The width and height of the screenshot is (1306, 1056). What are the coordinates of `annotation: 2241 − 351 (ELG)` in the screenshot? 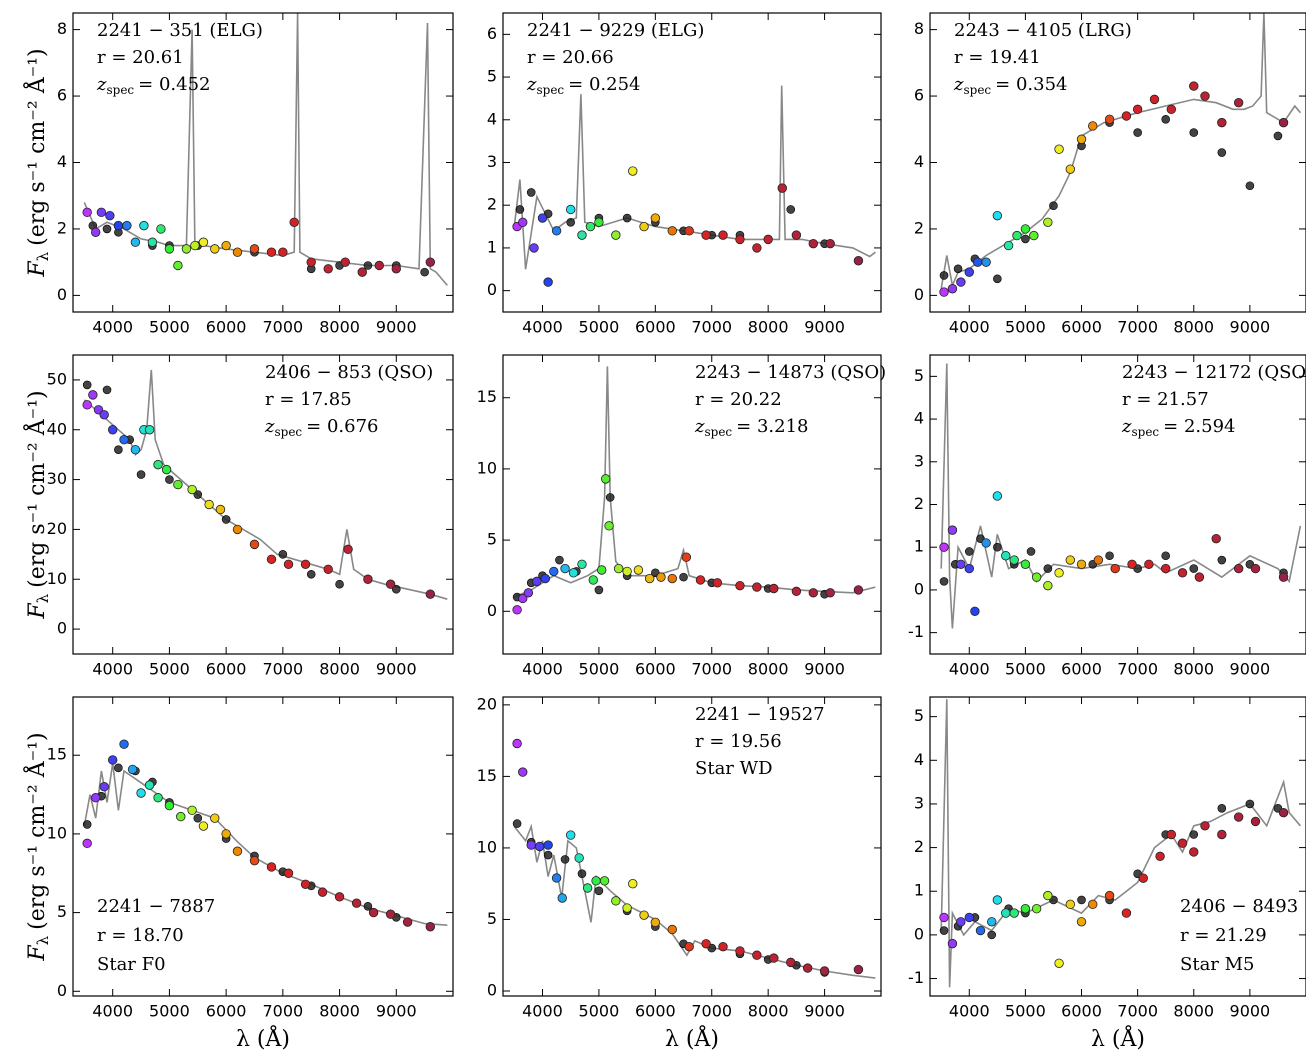 It's located at (180, 30).